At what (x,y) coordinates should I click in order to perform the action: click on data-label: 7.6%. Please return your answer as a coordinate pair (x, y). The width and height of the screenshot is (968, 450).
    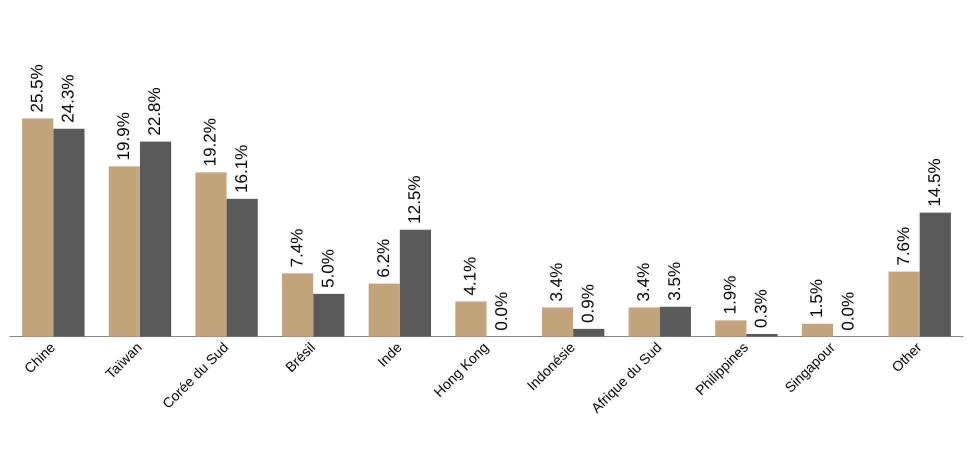
    Looking at the image, I should click on (903, 246).